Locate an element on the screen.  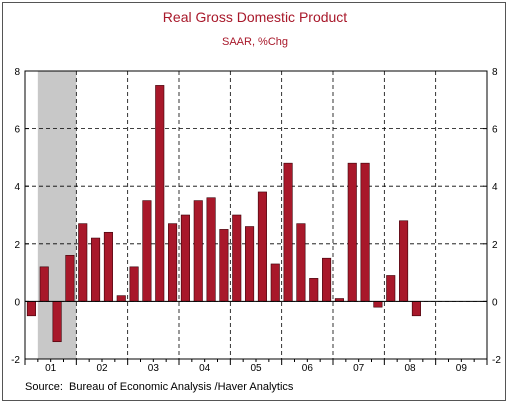
y-tick-label-right: 8 is located at coordinates (495, 72).